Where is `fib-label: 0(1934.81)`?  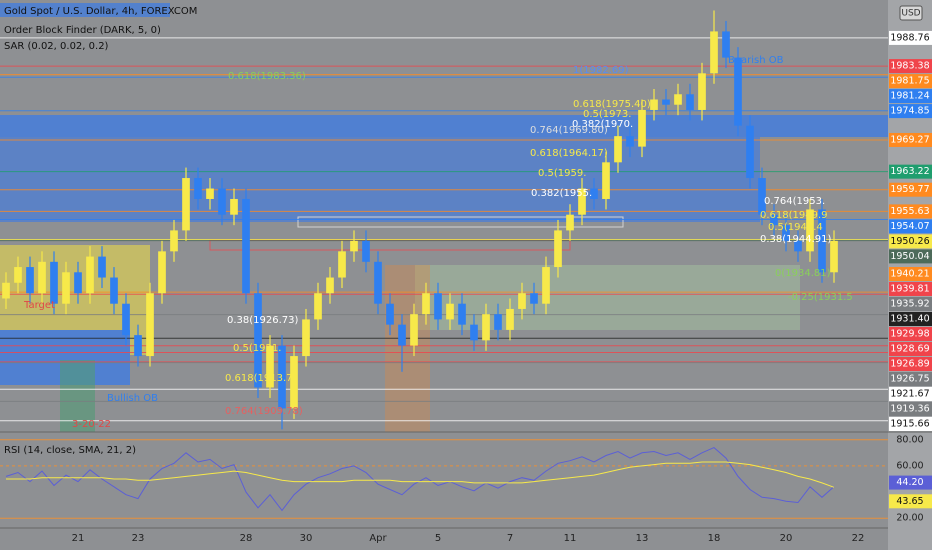
fib-label: 0(1934.81) is located at coordinates (803, 273).